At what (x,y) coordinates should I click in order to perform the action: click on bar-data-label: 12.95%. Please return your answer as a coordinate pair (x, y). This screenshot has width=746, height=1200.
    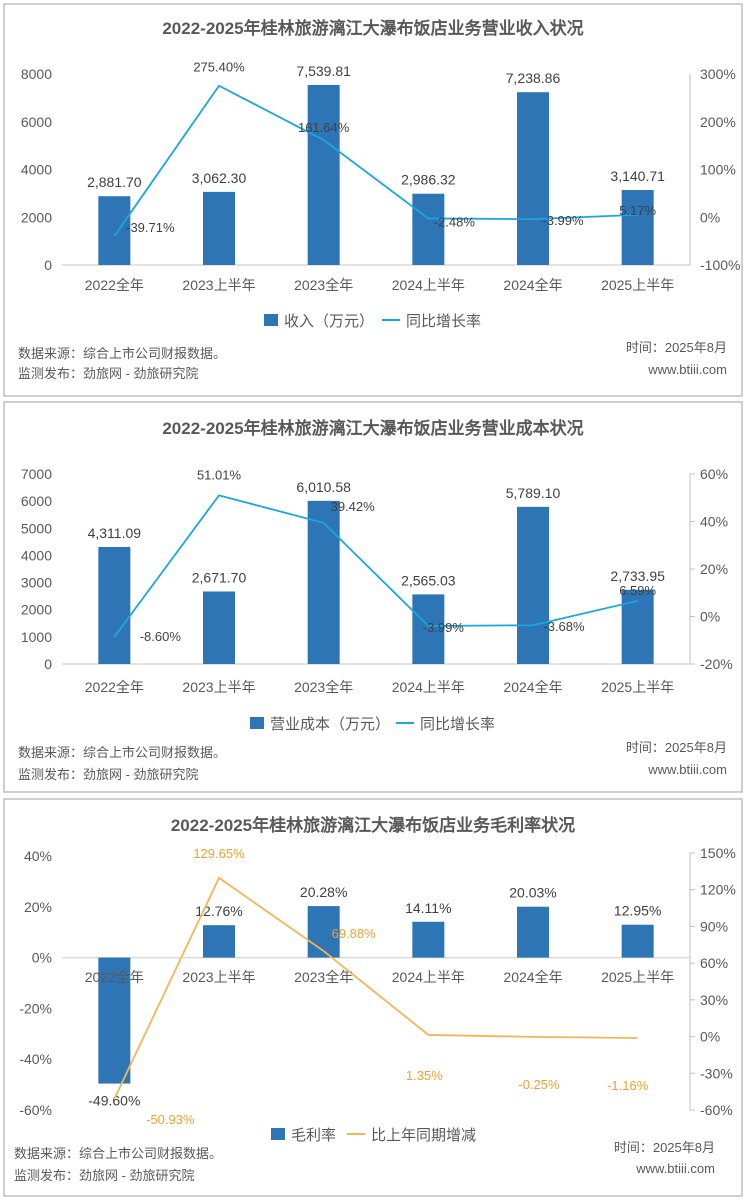
    Looking at the image, I should click on (637, 911).